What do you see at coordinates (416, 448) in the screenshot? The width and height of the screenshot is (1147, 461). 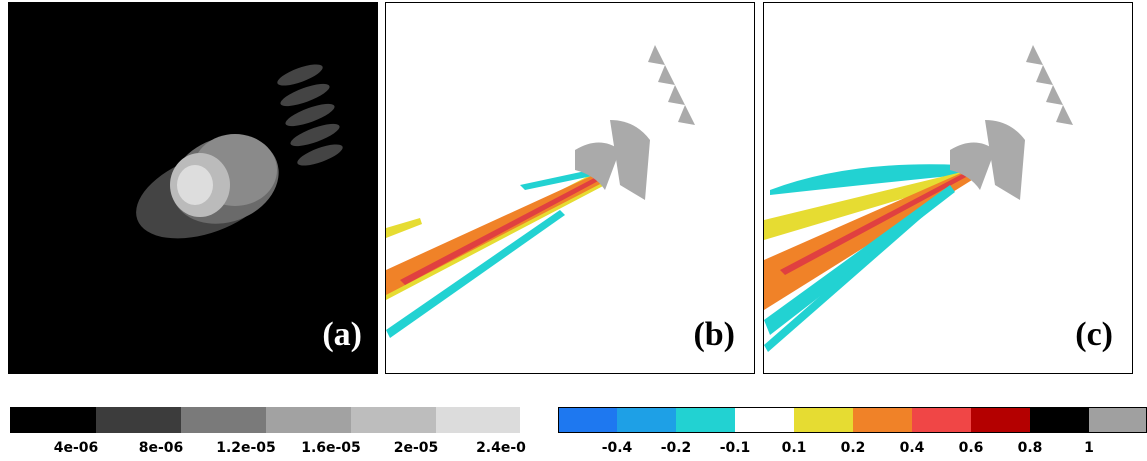 I see `colorbar-tick-label: 2e-05` at bounding box center [416, 448].